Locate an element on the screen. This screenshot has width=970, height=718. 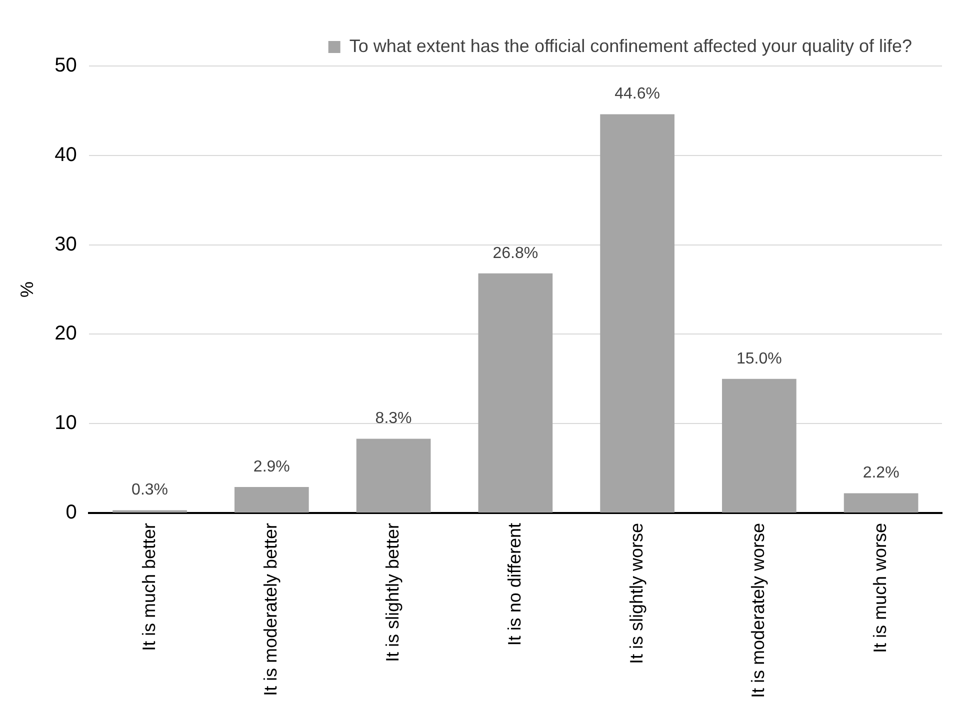
data-label: 15.0% is located at coordinates (759, 359).